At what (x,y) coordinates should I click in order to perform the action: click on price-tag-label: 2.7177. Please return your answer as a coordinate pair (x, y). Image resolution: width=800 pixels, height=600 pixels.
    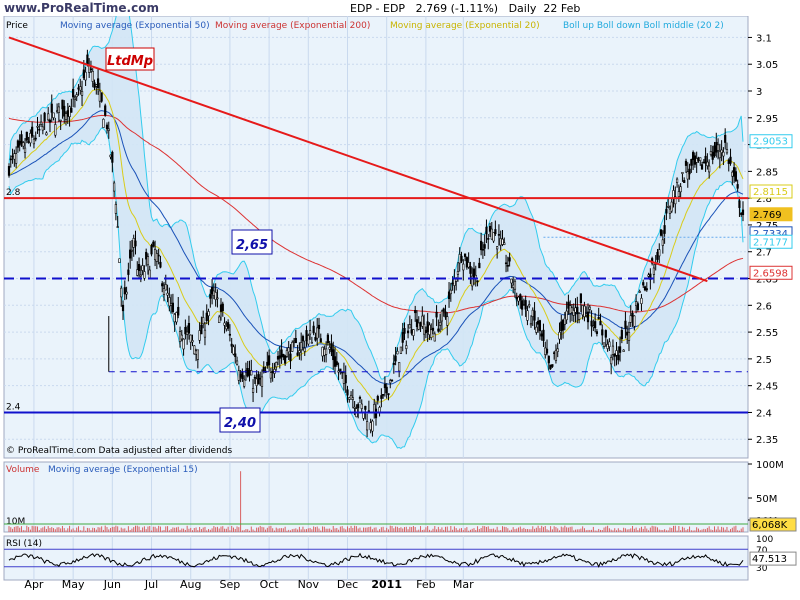
    Looking at the image, I should click on (770, 242).